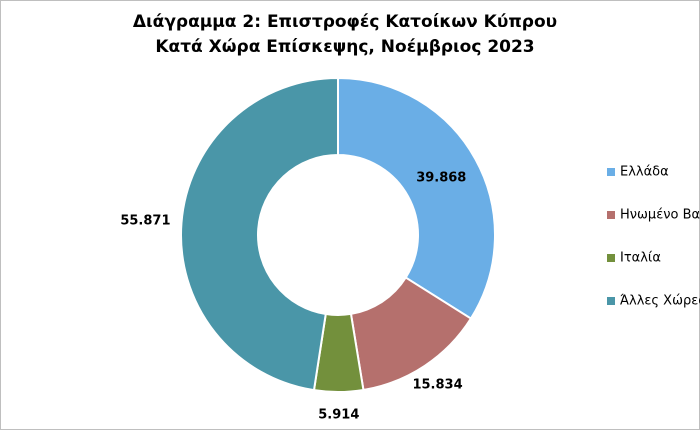 The image size is (700, 430). I want to click on legend-label: Ιταλία, so click(640, 258).